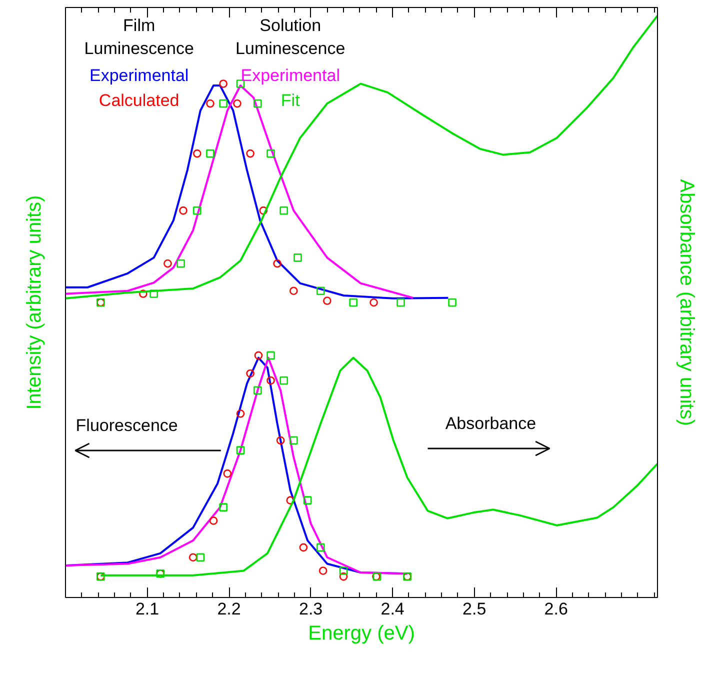 The image size is (715, 685). I want to click on annotation: Film Luminescence, so click(139, 37).